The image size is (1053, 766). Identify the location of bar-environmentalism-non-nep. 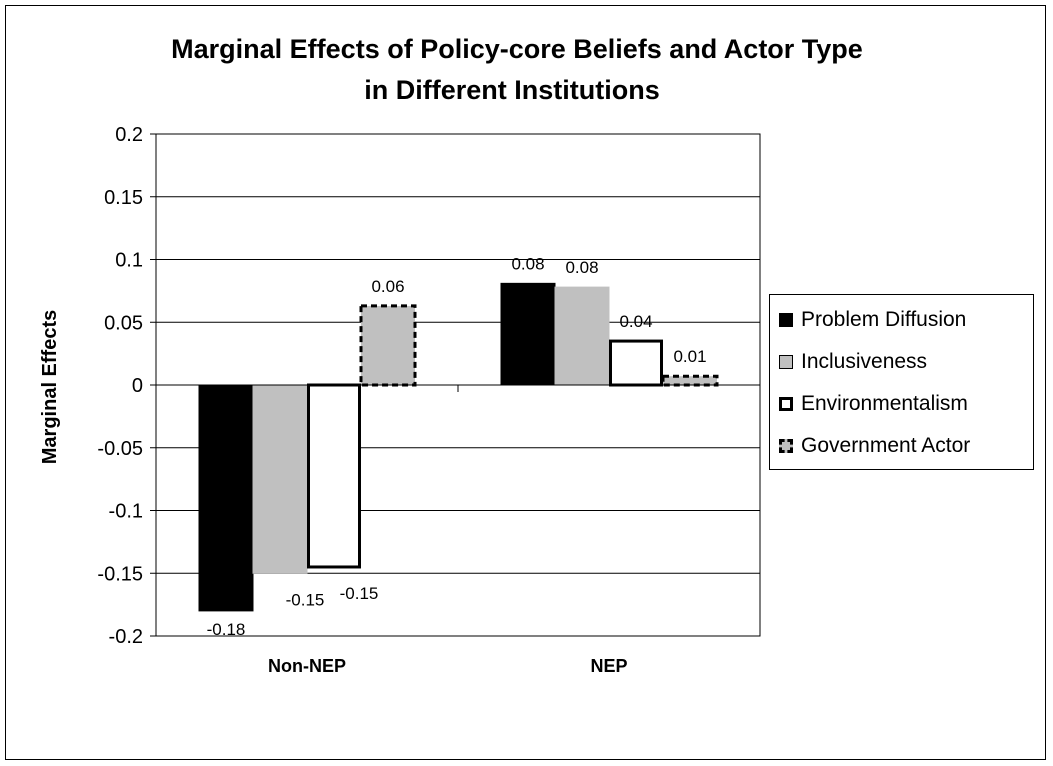
(334, 476).